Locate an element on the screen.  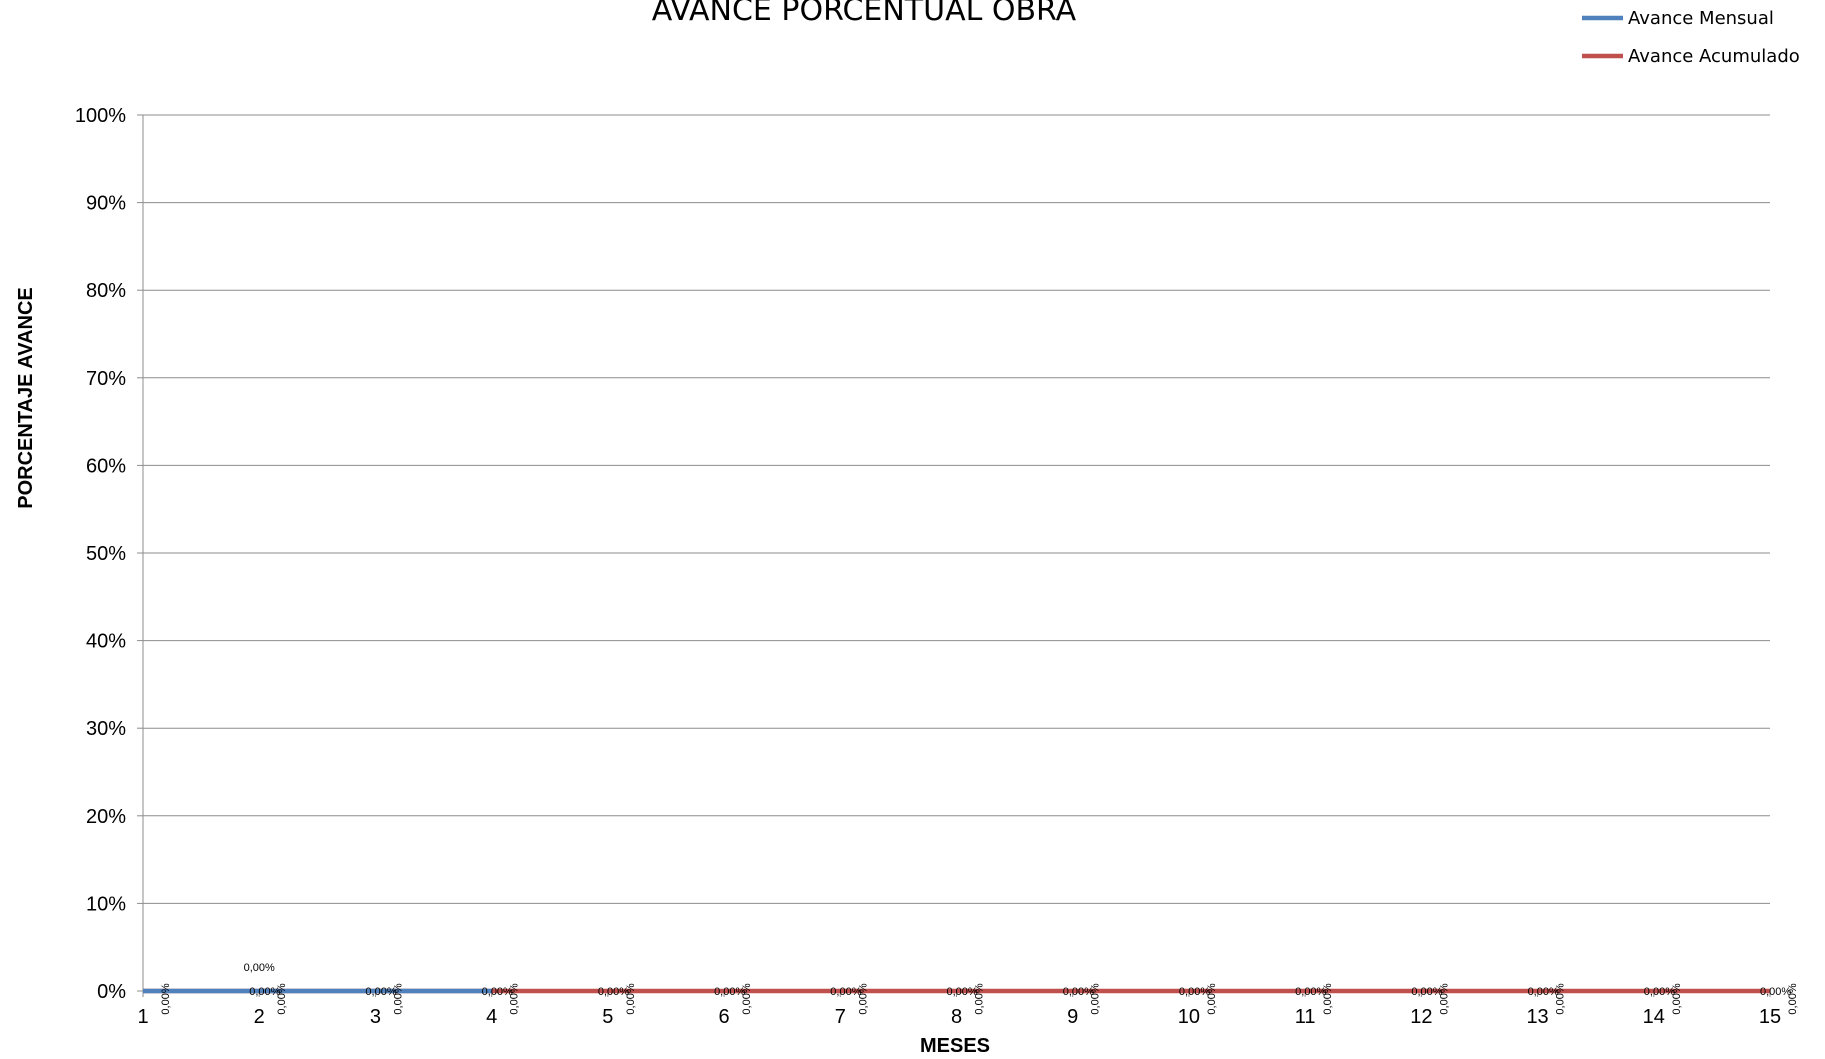
x-tick-label: 11 is located at coordinates (1305, 1017).